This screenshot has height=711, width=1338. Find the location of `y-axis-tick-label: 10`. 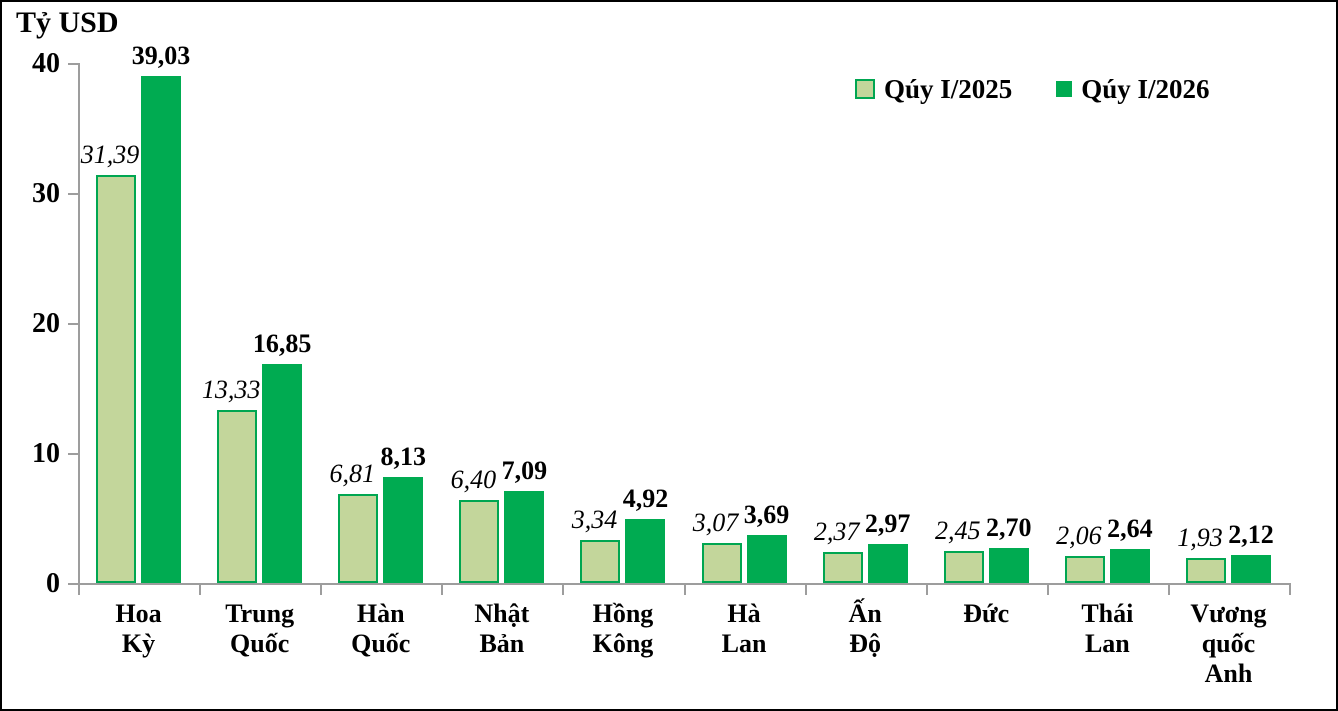

y-axis-tick-label: 10 is located at coordinates (46, 453).